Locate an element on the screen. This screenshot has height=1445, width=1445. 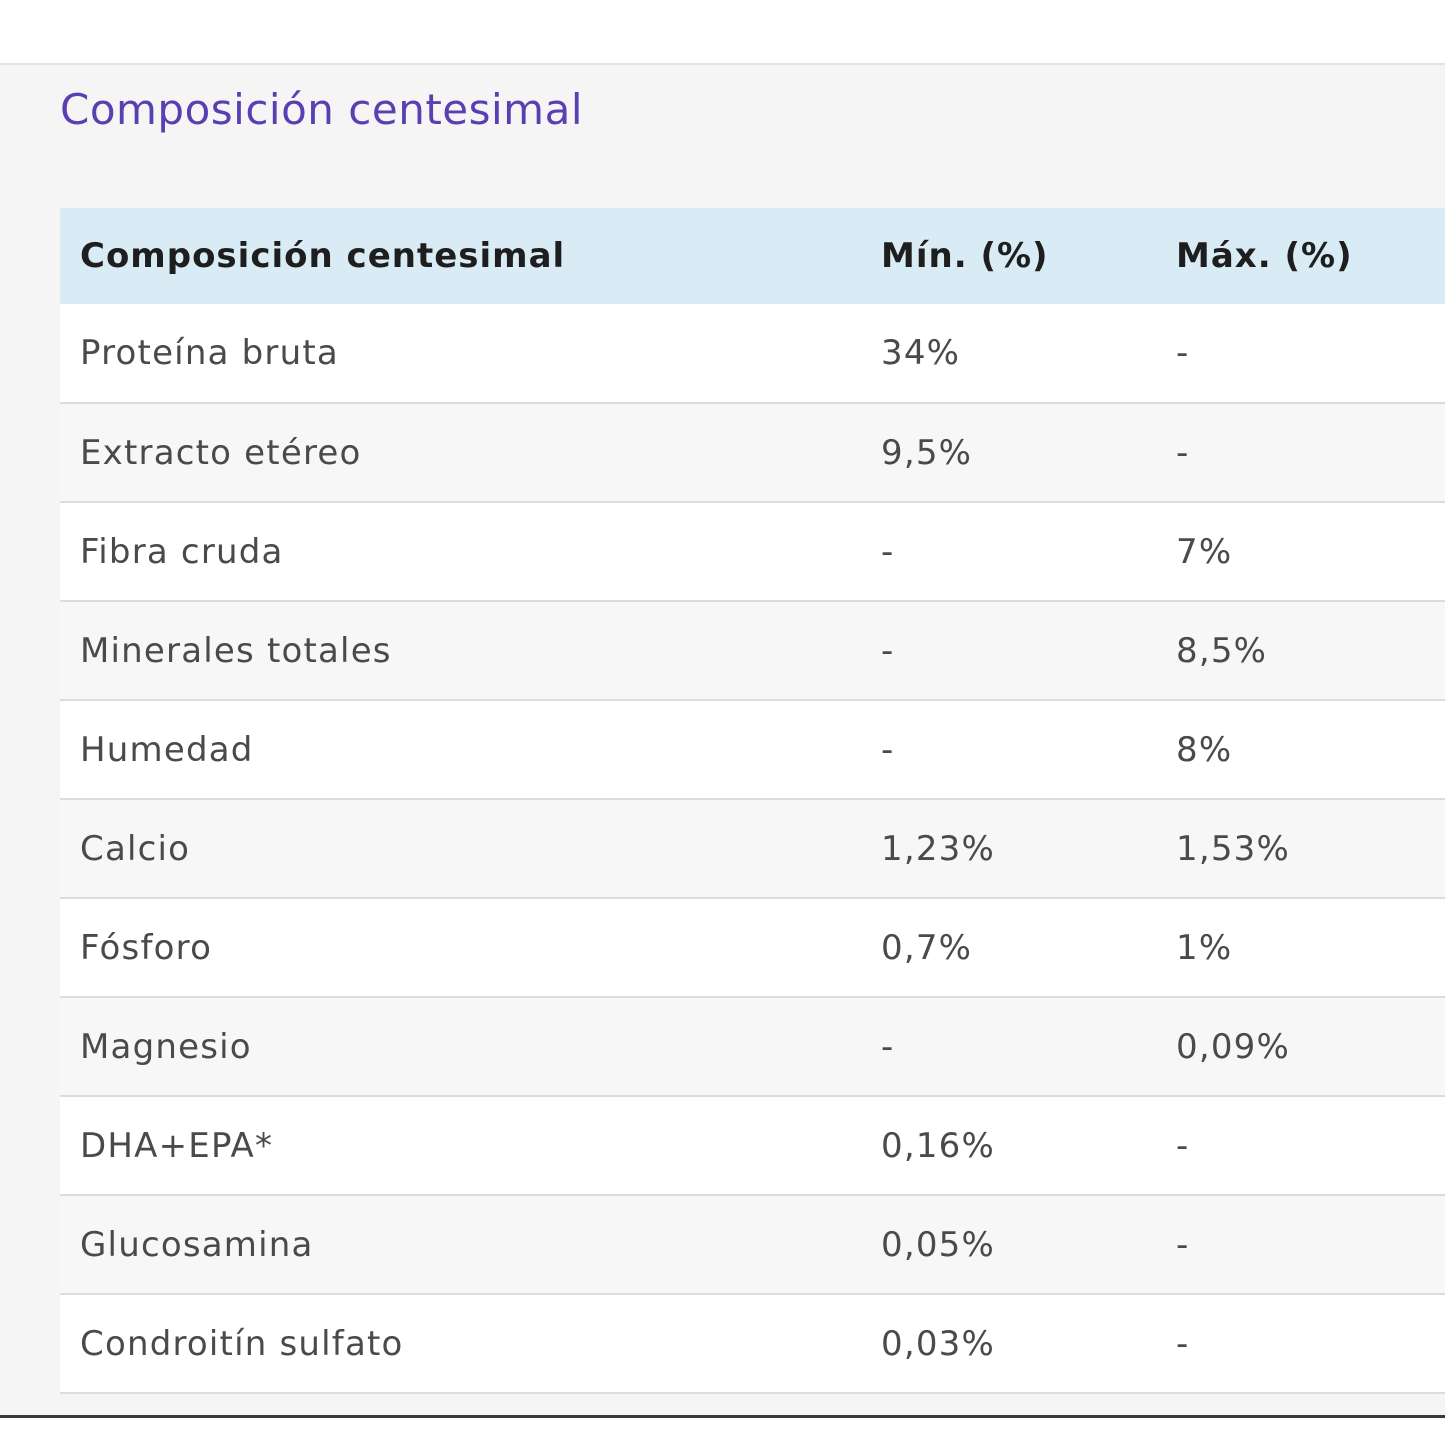
row-min: 9,5% is located at coordinates (927, 452).